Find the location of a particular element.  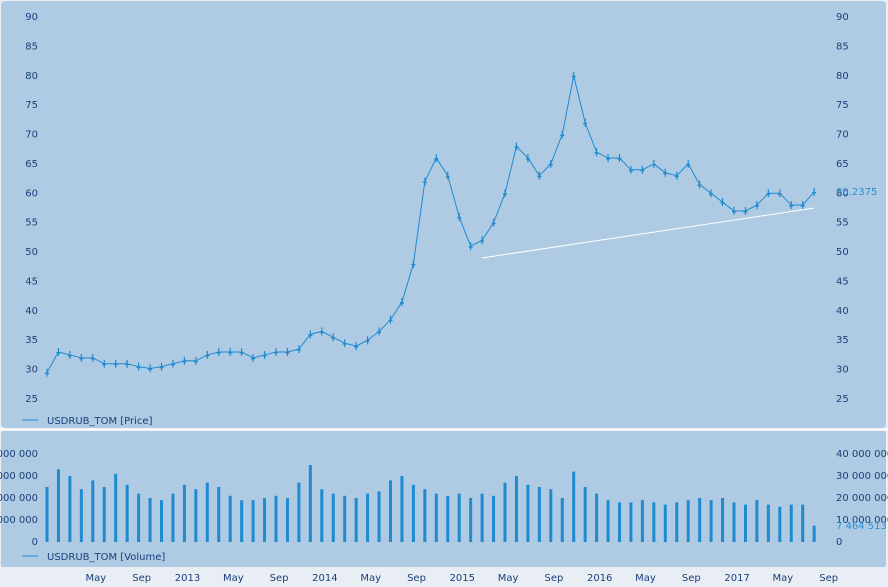

price-axis-right: 90 85 80 75 70 65 60 55 50 45 40 35 30 25 is located at coordinates (842, 208).